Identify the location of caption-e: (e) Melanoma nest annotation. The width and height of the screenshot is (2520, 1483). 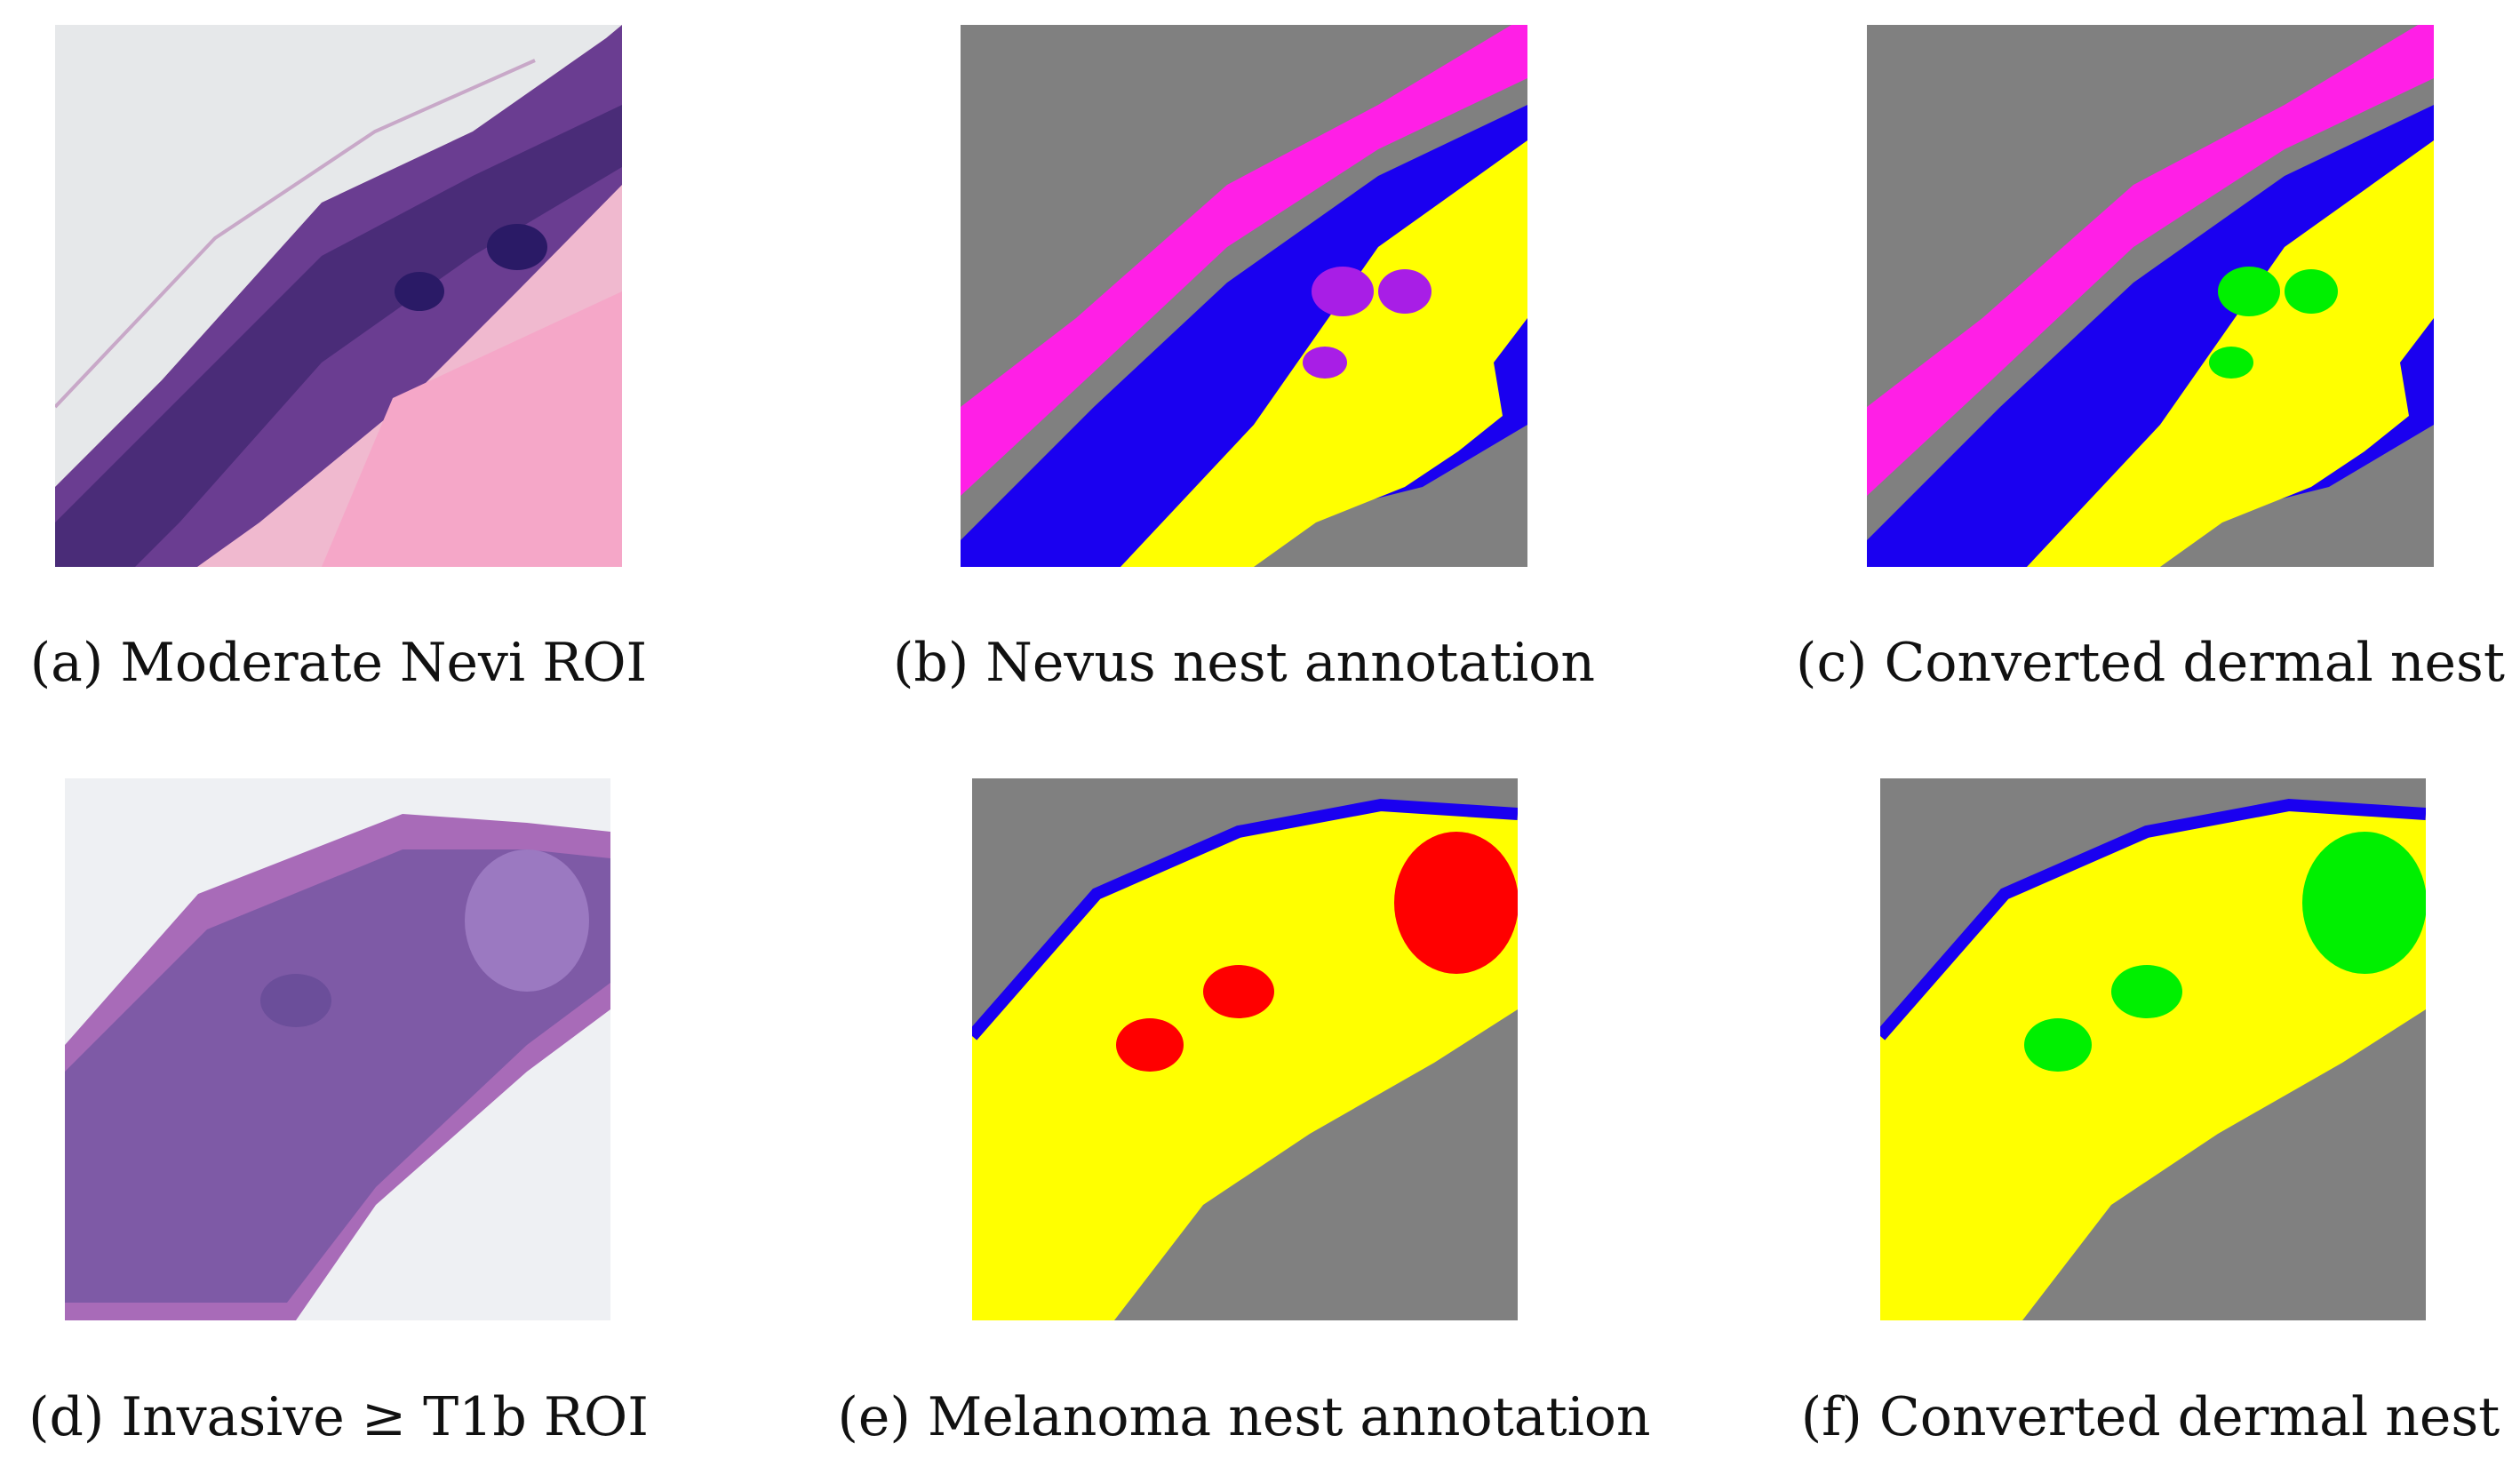
(1244, 1417).